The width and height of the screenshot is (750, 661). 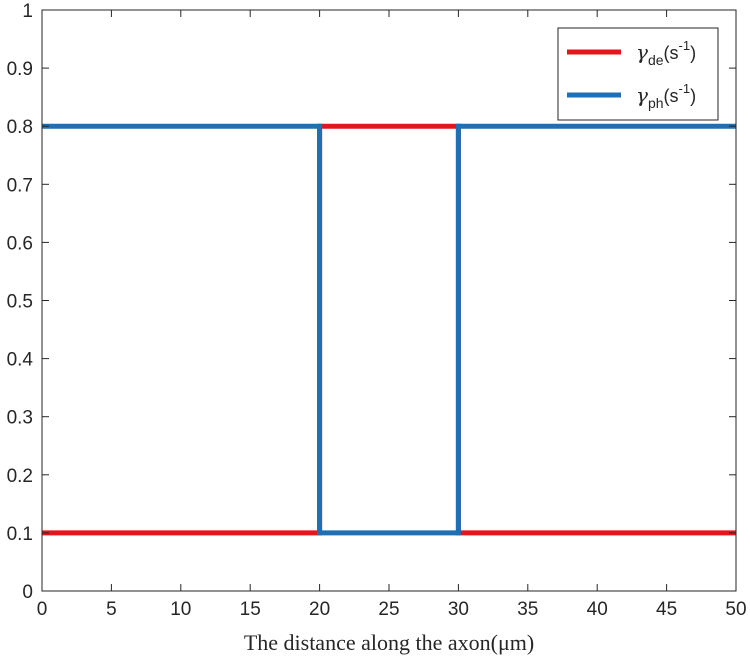 What do you see at coordinates (20, 534) in the screenshot?
I see `y-tick-label: 0.1` at bounding box center [20, 534].